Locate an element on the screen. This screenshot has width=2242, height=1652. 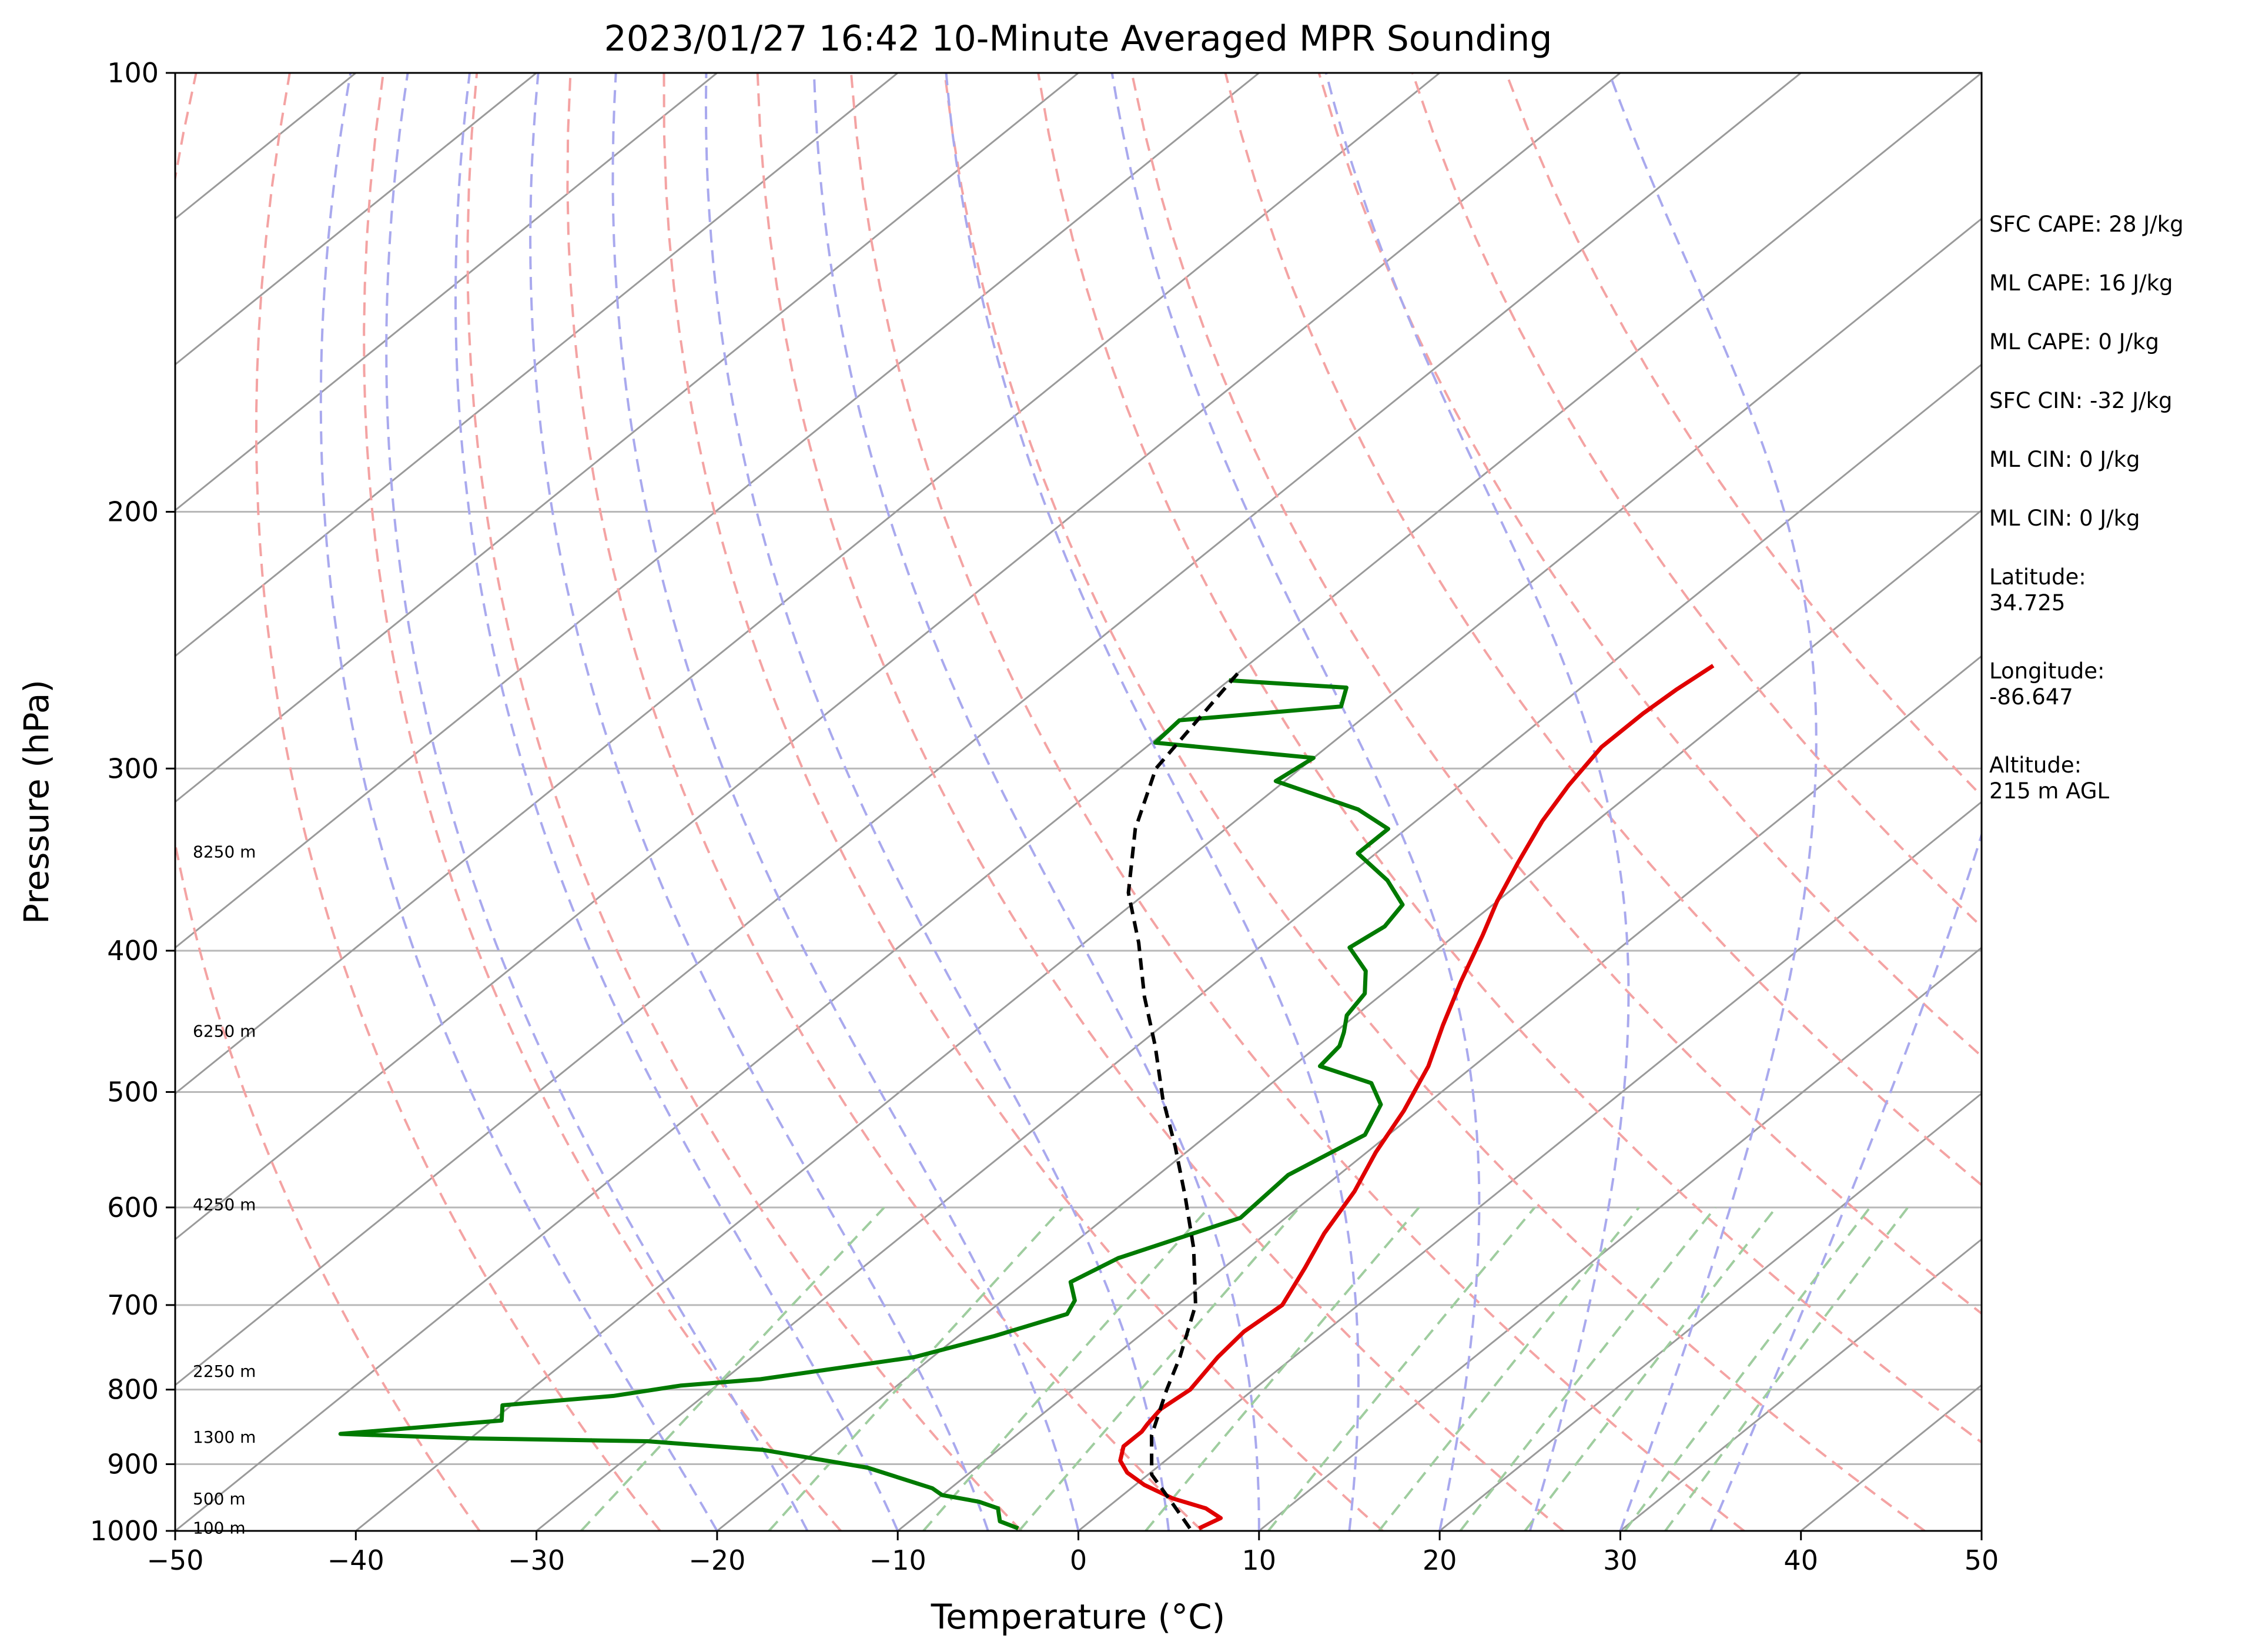
x-axis-label: Temperature (°C) is located at coordinates (1078, 1617).